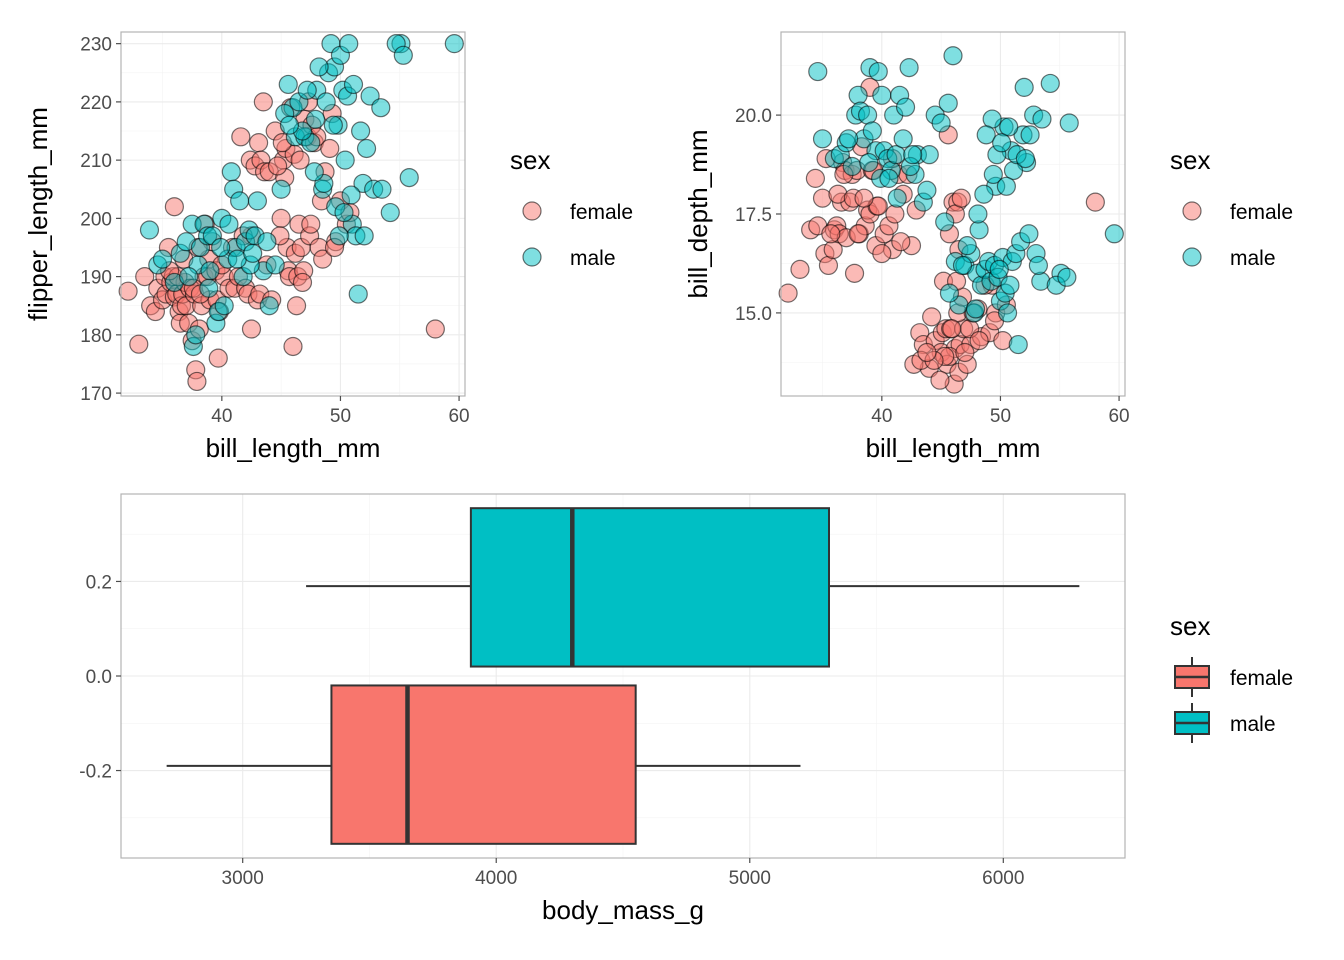 Image resolution: width=1344 pixels, height=960 pixels. I want to click on y-tick-label: 0.2, so click(99, 582).